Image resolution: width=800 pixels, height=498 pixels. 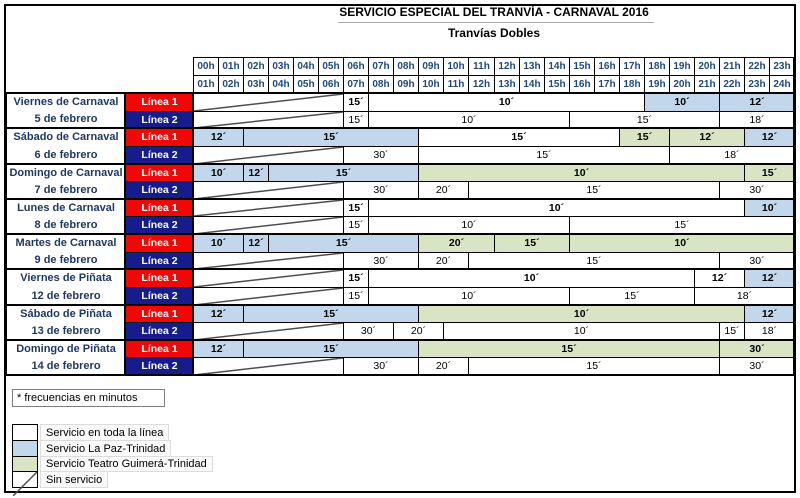 I want to click on hour-header-top-cell: 19h, so click(x=682, y=66).